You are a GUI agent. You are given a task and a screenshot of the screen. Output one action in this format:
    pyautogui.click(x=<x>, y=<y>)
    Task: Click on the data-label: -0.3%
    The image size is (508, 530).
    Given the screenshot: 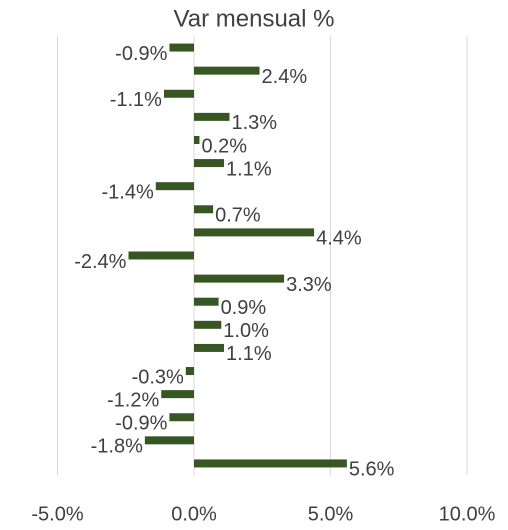 What is the action you would take?
    pyautogui.click(x=158, y=377)
    